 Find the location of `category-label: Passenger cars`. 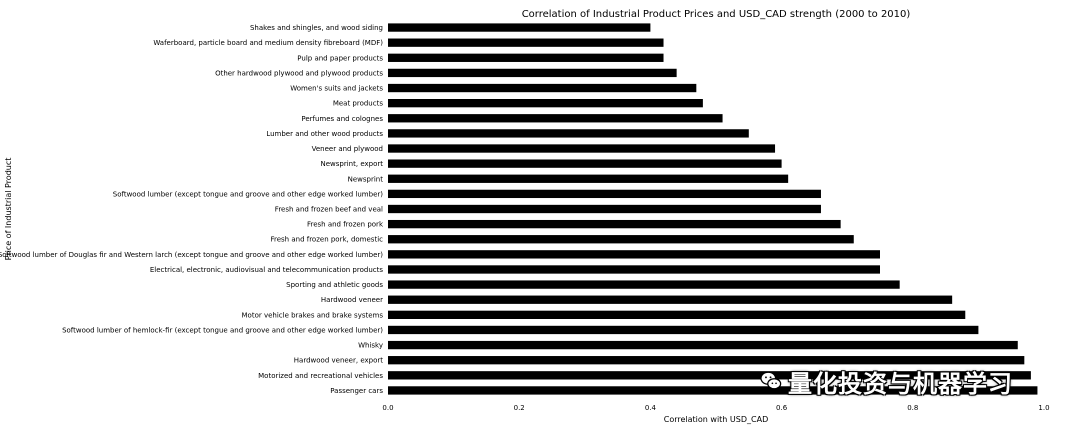

category-label: Passenger cars is located at coordinates (356, 391).